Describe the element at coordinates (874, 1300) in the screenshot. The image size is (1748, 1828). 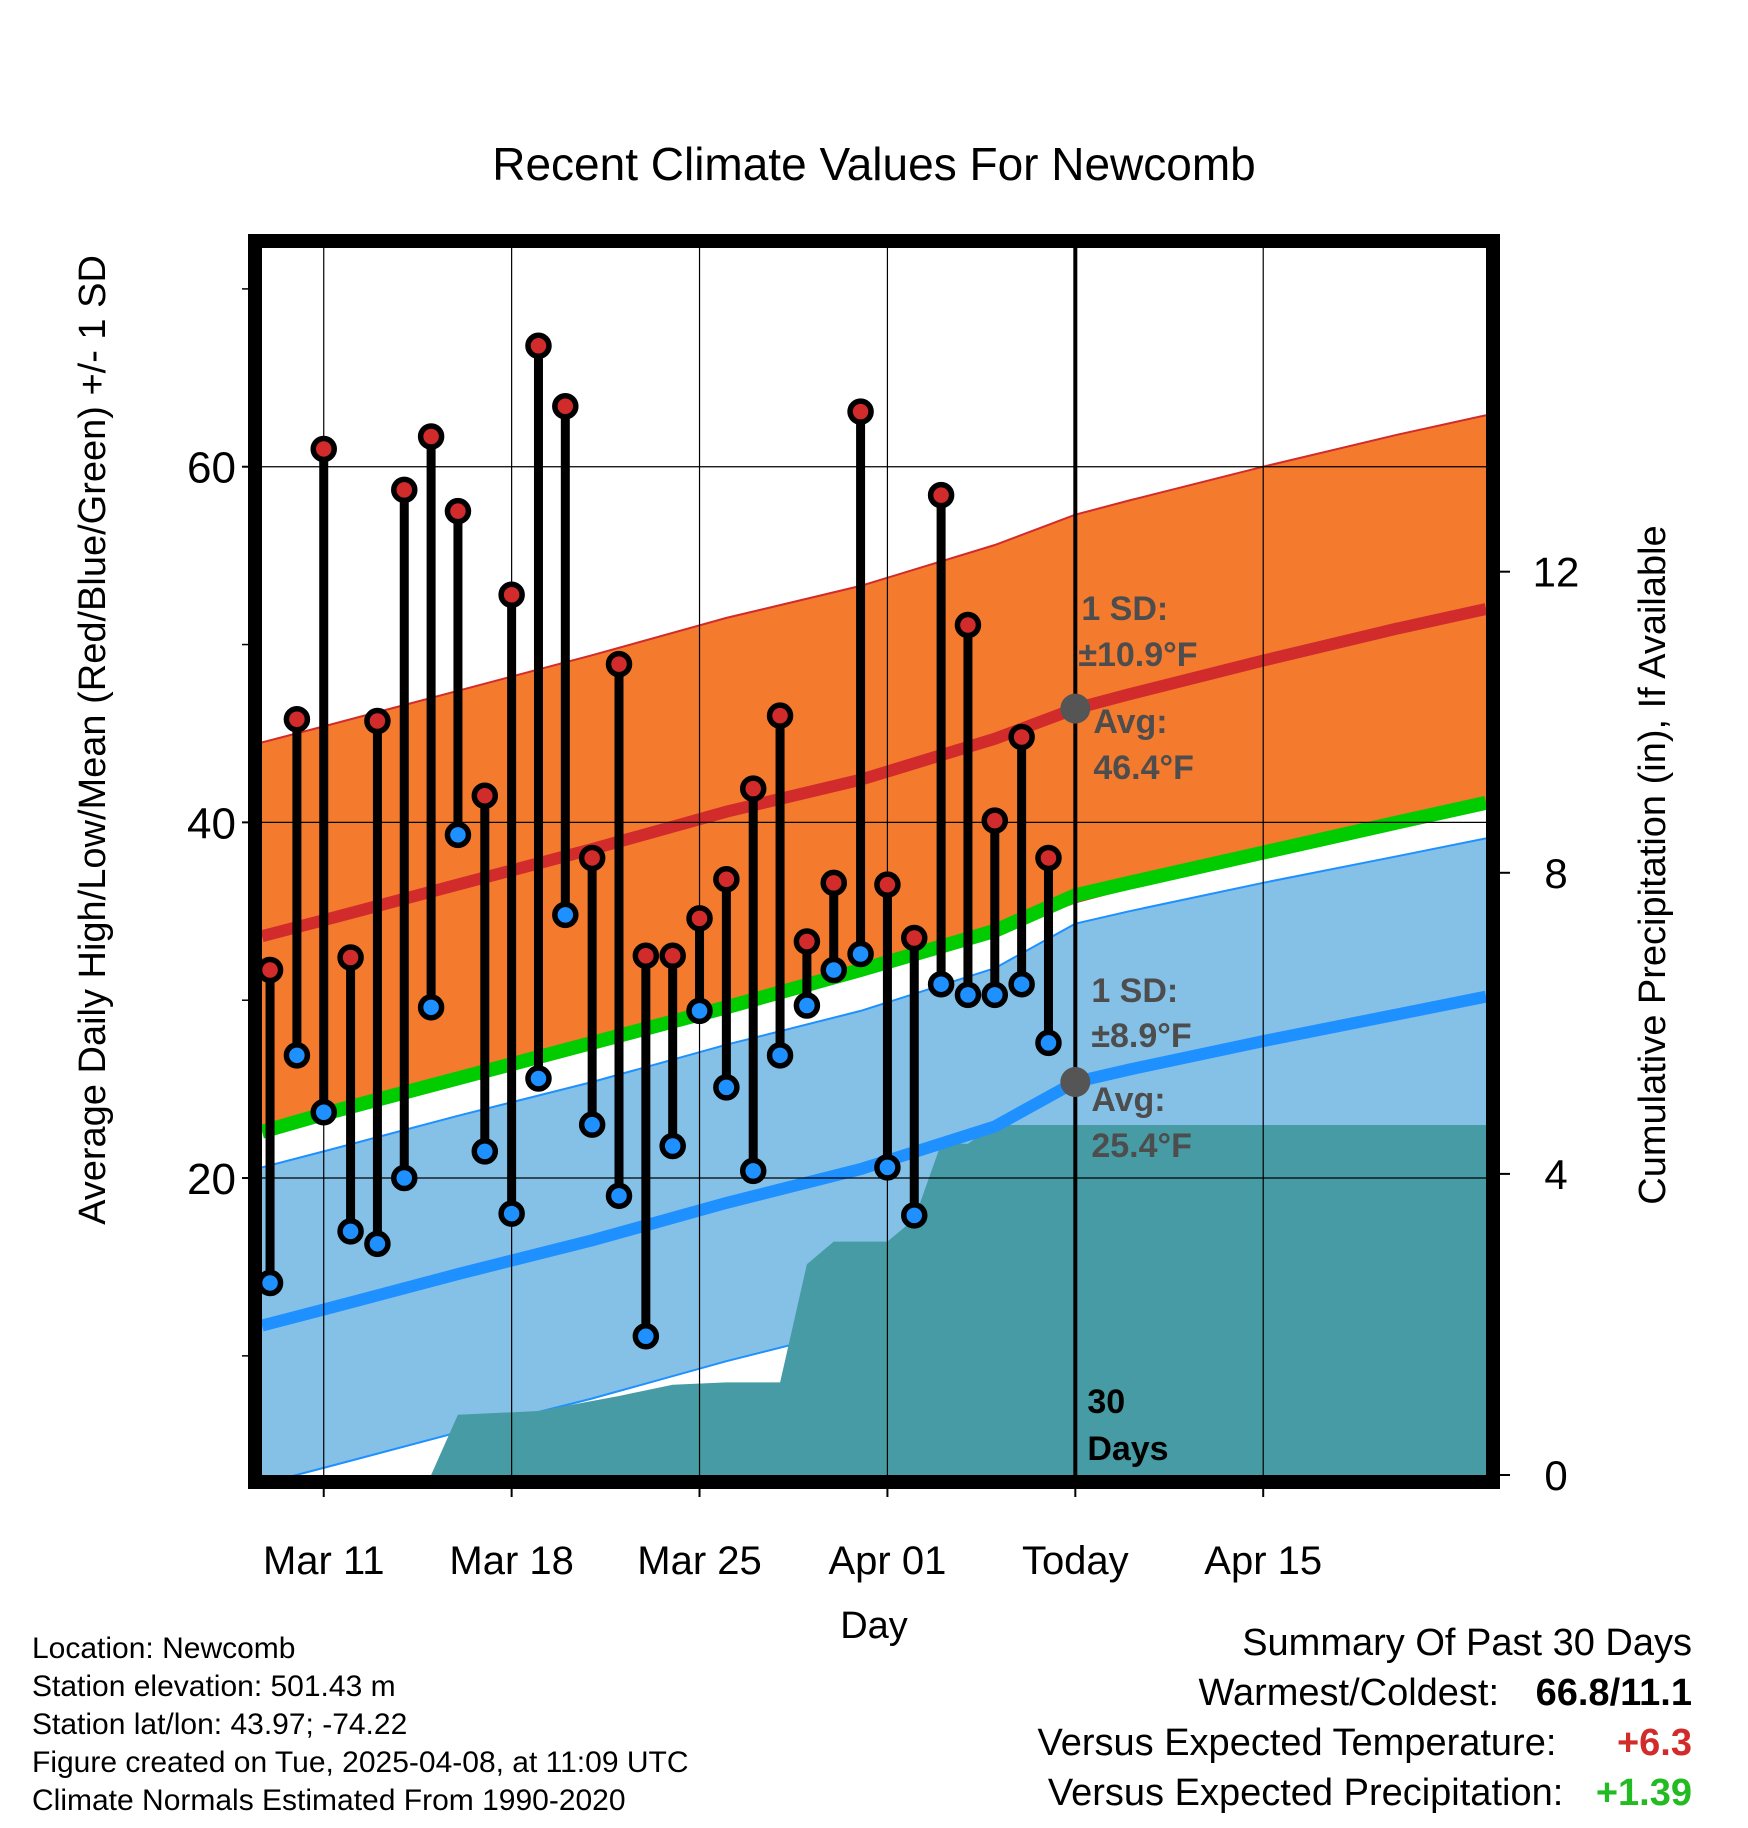
I see `precipitation-area` at that location.